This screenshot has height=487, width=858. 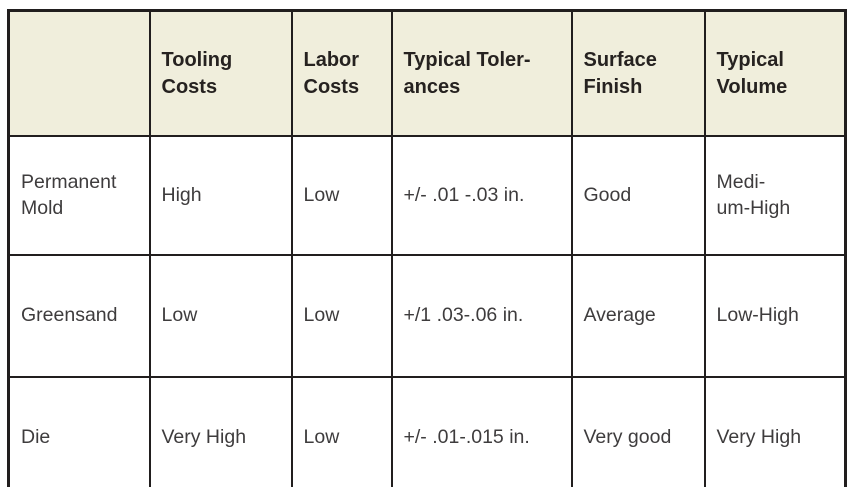 What do you see at coordinates (775, 73) in the screenshot?
I see `column-header-typical-volume: Typical Volume` at bounding box center [775, 73].